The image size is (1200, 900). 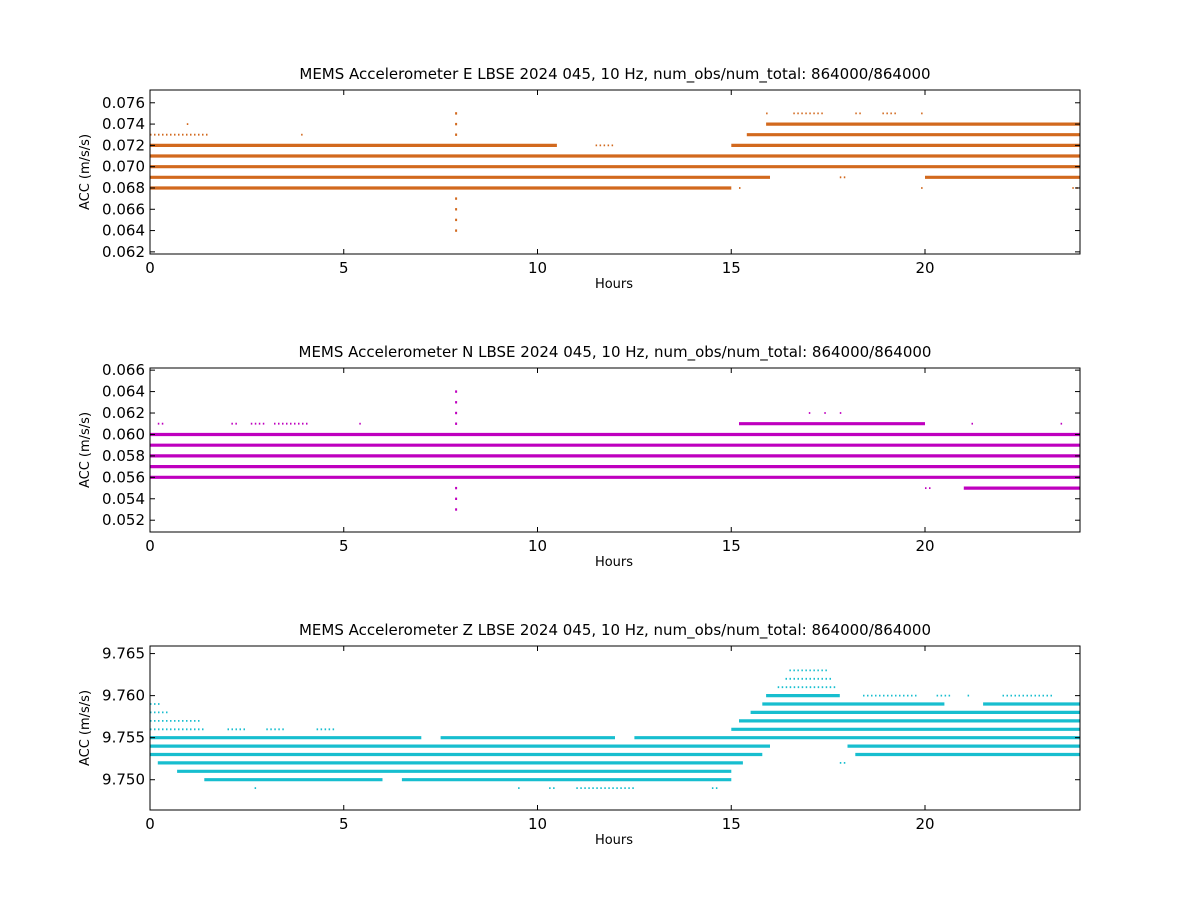 I want to click on y-tick-label-e-0: 0.062, so click(x=123, y=252).